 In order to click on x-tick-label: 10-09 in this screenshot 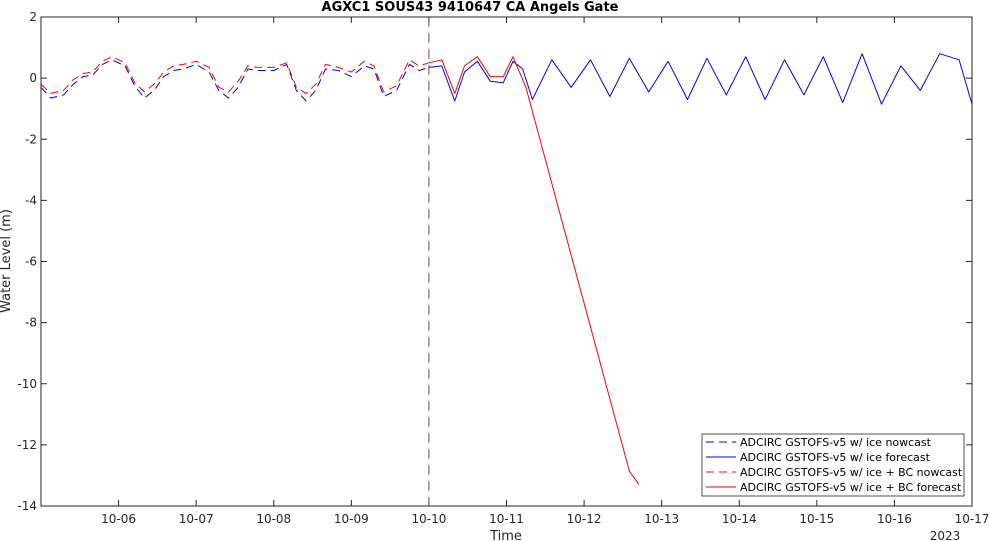, I will do `click(351, 519)`.